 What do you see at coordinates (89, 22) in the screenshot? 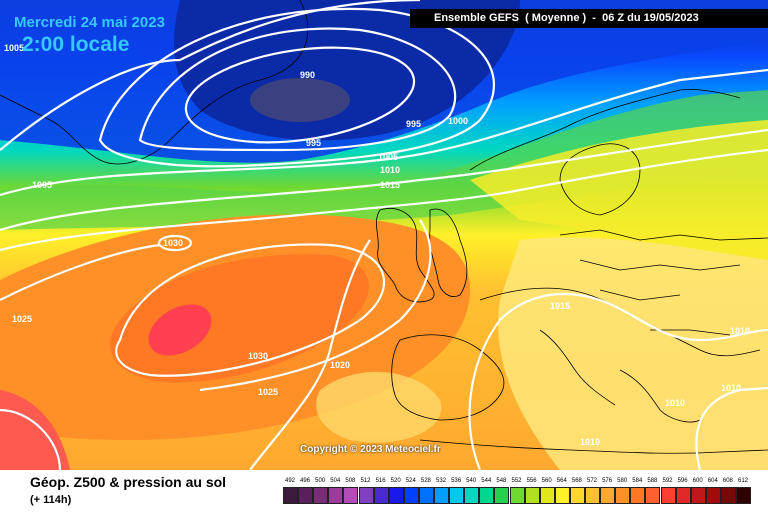
I see `forecast-date: Mercredi 24 mai 2023` at bounding box center [89, 22].